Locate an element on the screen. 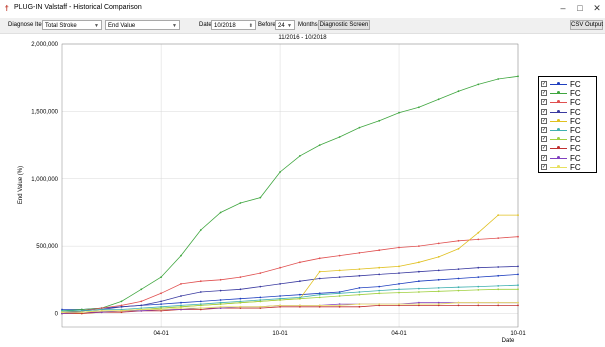 This screenshot has width=605, height=347. minimize-button: – is located at coordinates (563, 8).